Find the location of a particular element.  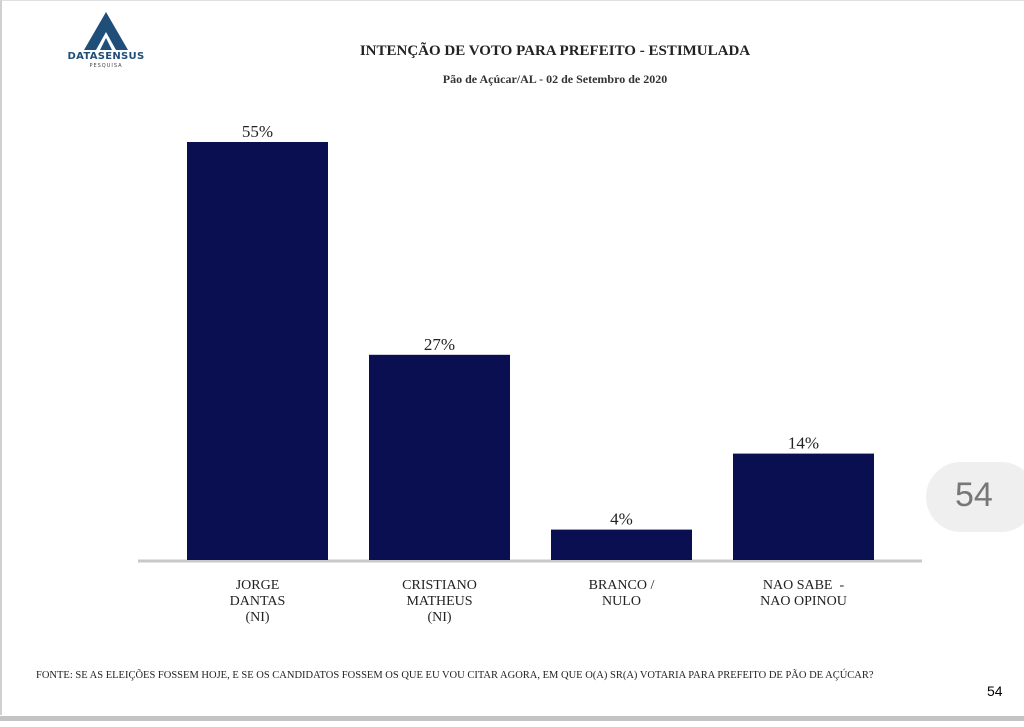

logo-tagline: PESQUISA is located at coordinates (106, 66).